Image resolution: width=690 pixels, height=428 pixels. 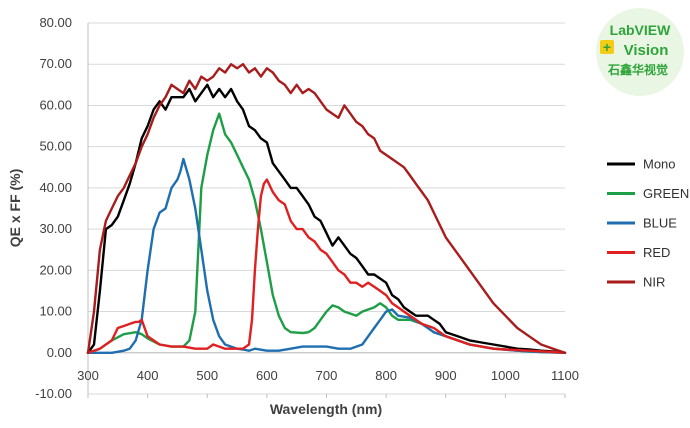 What do you see at coordinates (326, 409) in the screenshot?
I see `x-axis-title: Wavelength (nm)` at bounding box center [326, 409].